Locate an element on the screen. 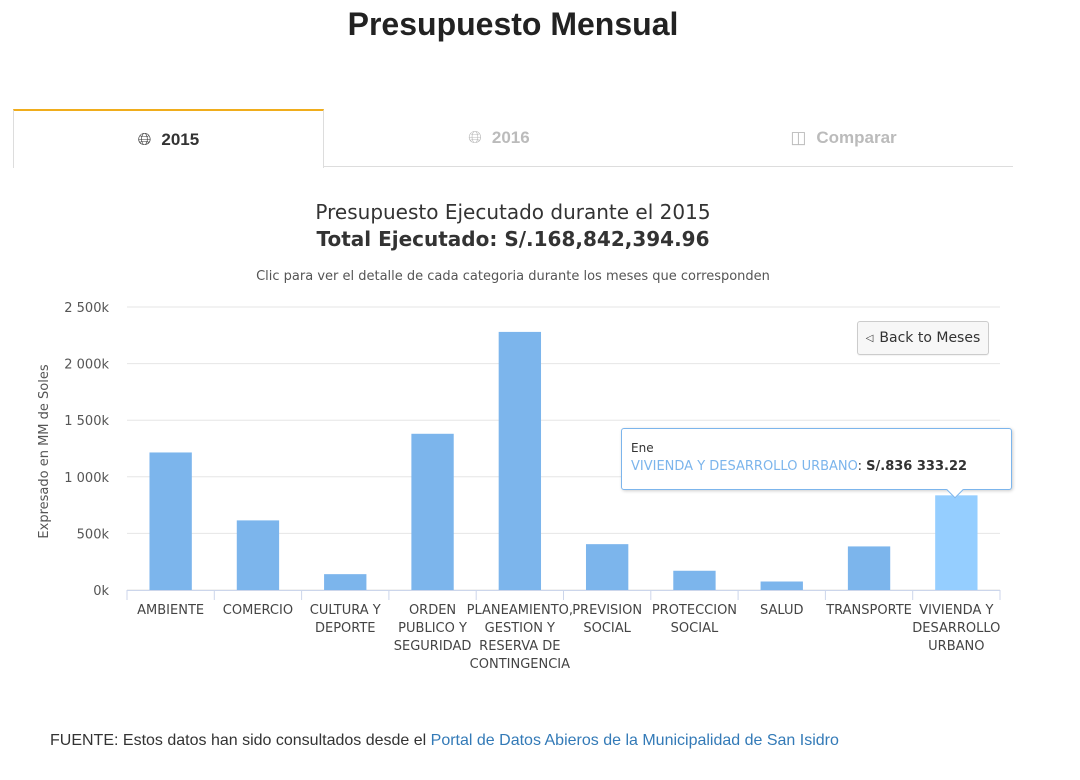  tab-label: 2016 is located at coordinates (510, 137).